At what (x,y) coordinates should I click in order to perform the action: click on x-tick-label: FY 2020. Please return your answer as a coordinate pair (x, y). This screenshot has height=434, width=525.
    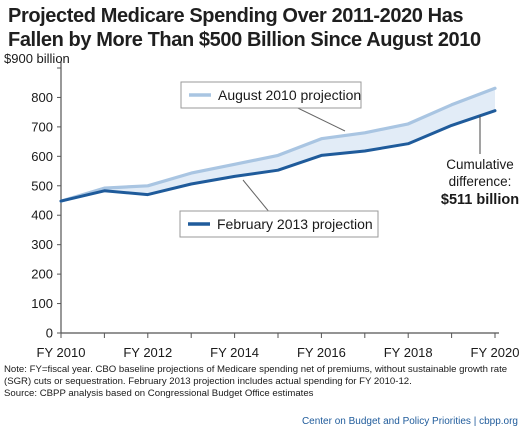
    Looking at the image, I should click on (495, 352).